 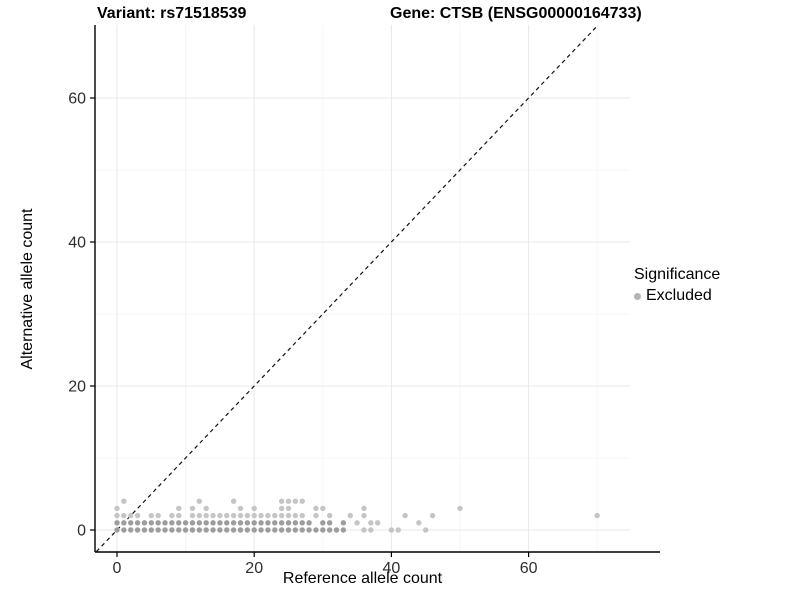 What do you see at coordinates (677, 285) in the screenshot?
I see `legend: Significance Excluded` at bounding box center [677, 285].